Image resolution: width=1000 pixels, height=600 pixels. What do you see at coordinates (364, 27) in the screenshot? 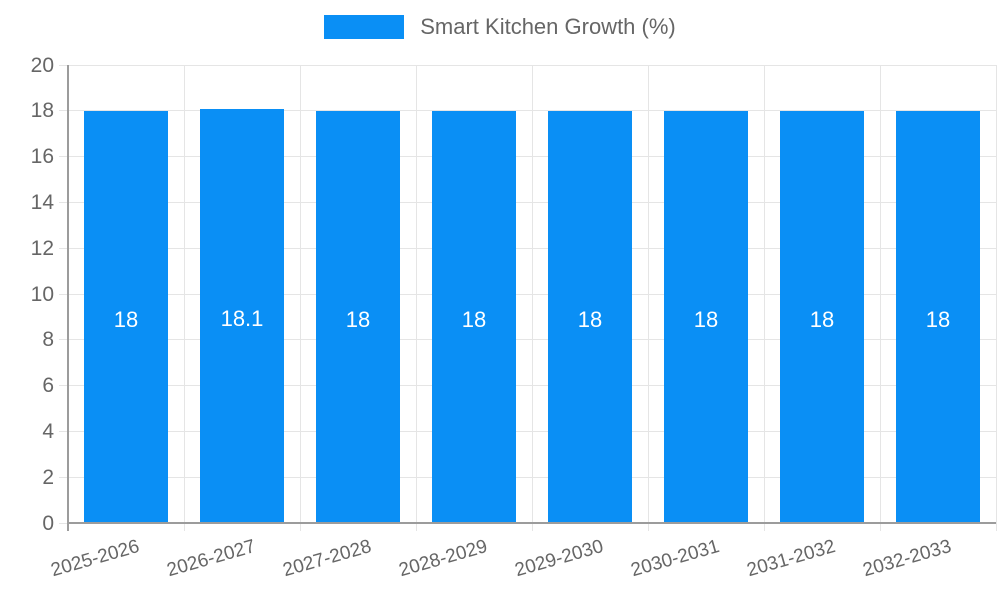
I see `legend-swatch` at bounding box center [364, 27].